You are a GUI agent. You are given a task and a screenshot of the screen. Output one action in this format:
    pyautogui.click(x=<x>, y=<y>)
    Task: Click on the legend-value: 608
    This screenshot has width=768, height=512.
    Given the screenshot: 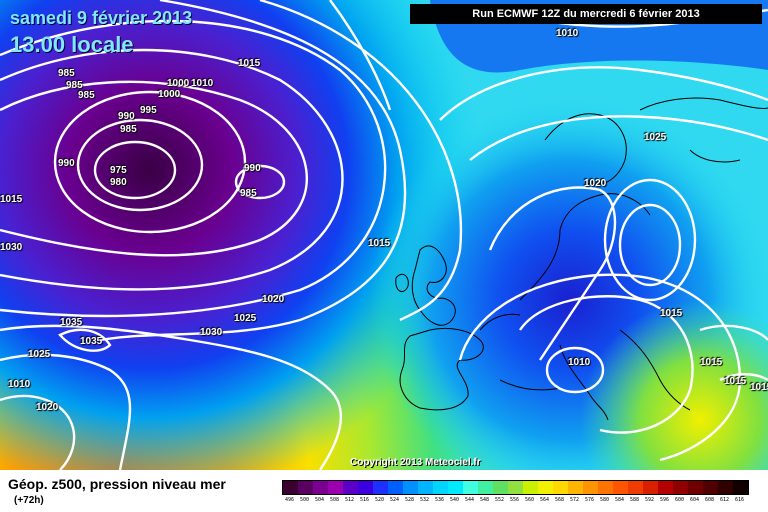 What is the action you would take?
    pyautogui.click(x=709, y=500)
    